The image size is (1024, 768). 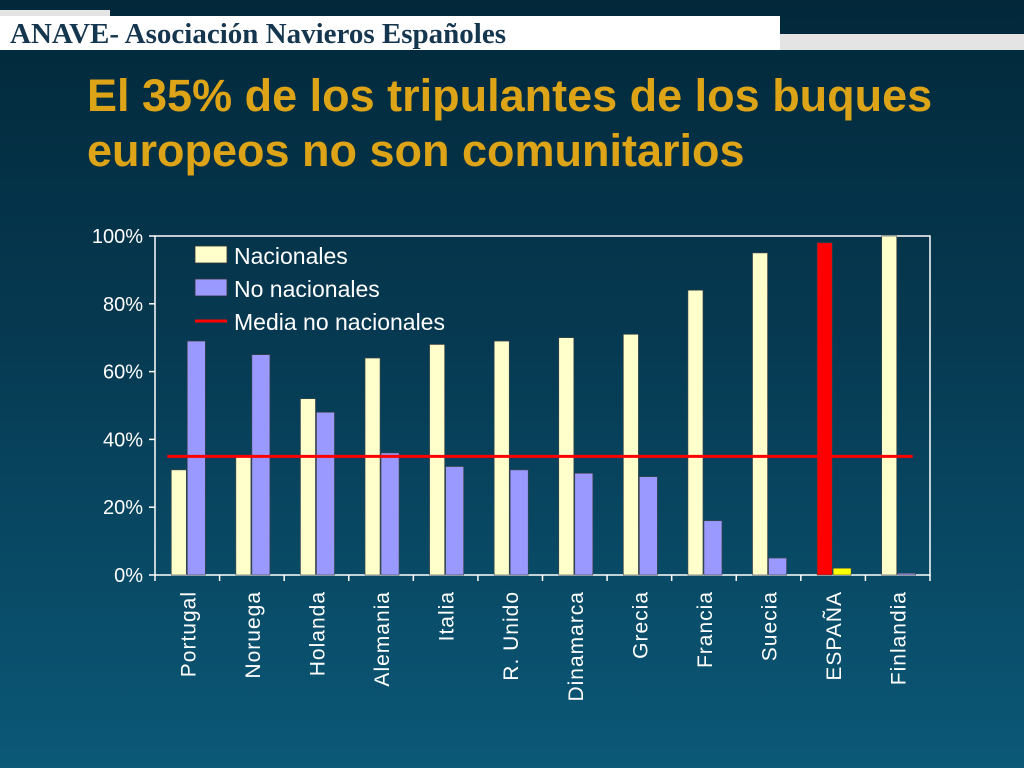 I want to click on legend-label-nacionales: Nacionales, so click(x=291, y=256).